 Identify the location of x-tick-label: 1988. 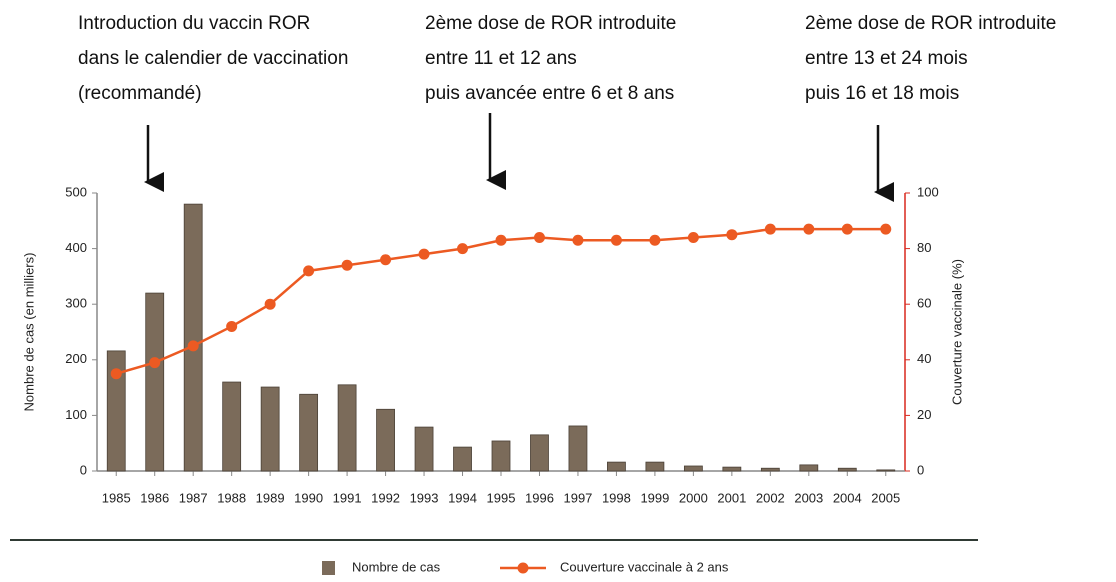
(231, 497).